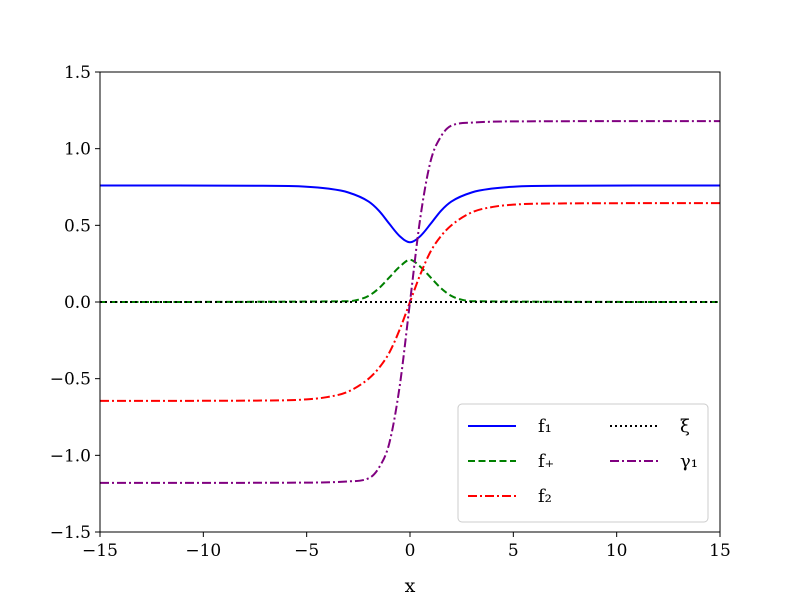 Image resolution: width=800 pixels, height=600 pixels. I want to click on y-tick-label: 0.0, so click(77, 303).